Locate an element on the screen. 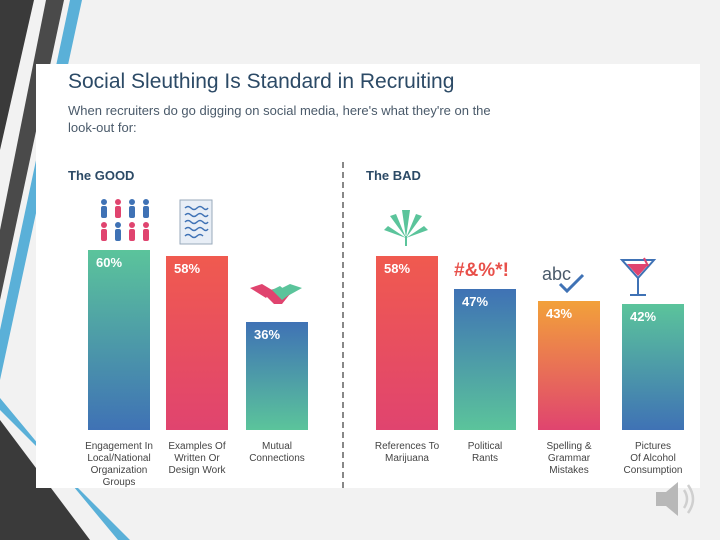 The width and height of the screenshot is (720, 540). category-label-2: Examples Of is located at coordinates (196, 446).